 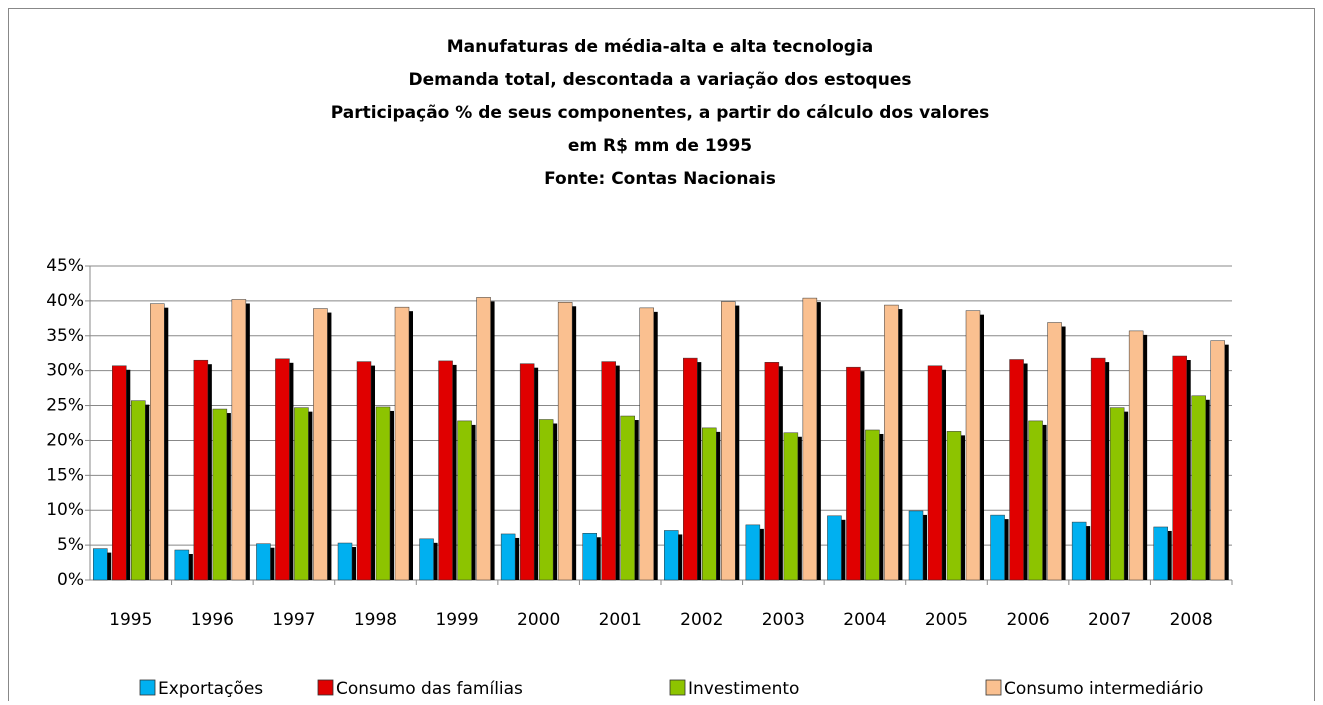 I want to click on x-tick-label: 2003, so click(x=783, y=620).